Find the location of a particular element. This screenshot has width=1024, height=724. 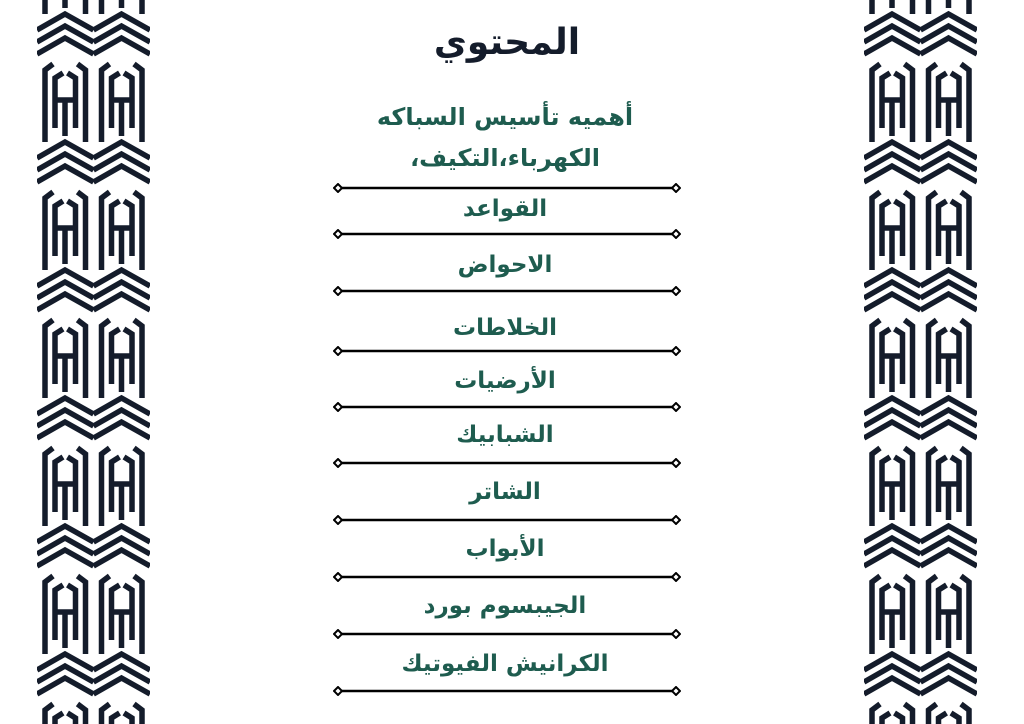

toc-item-5: الأرضيات is located at coordinates (505, 381).